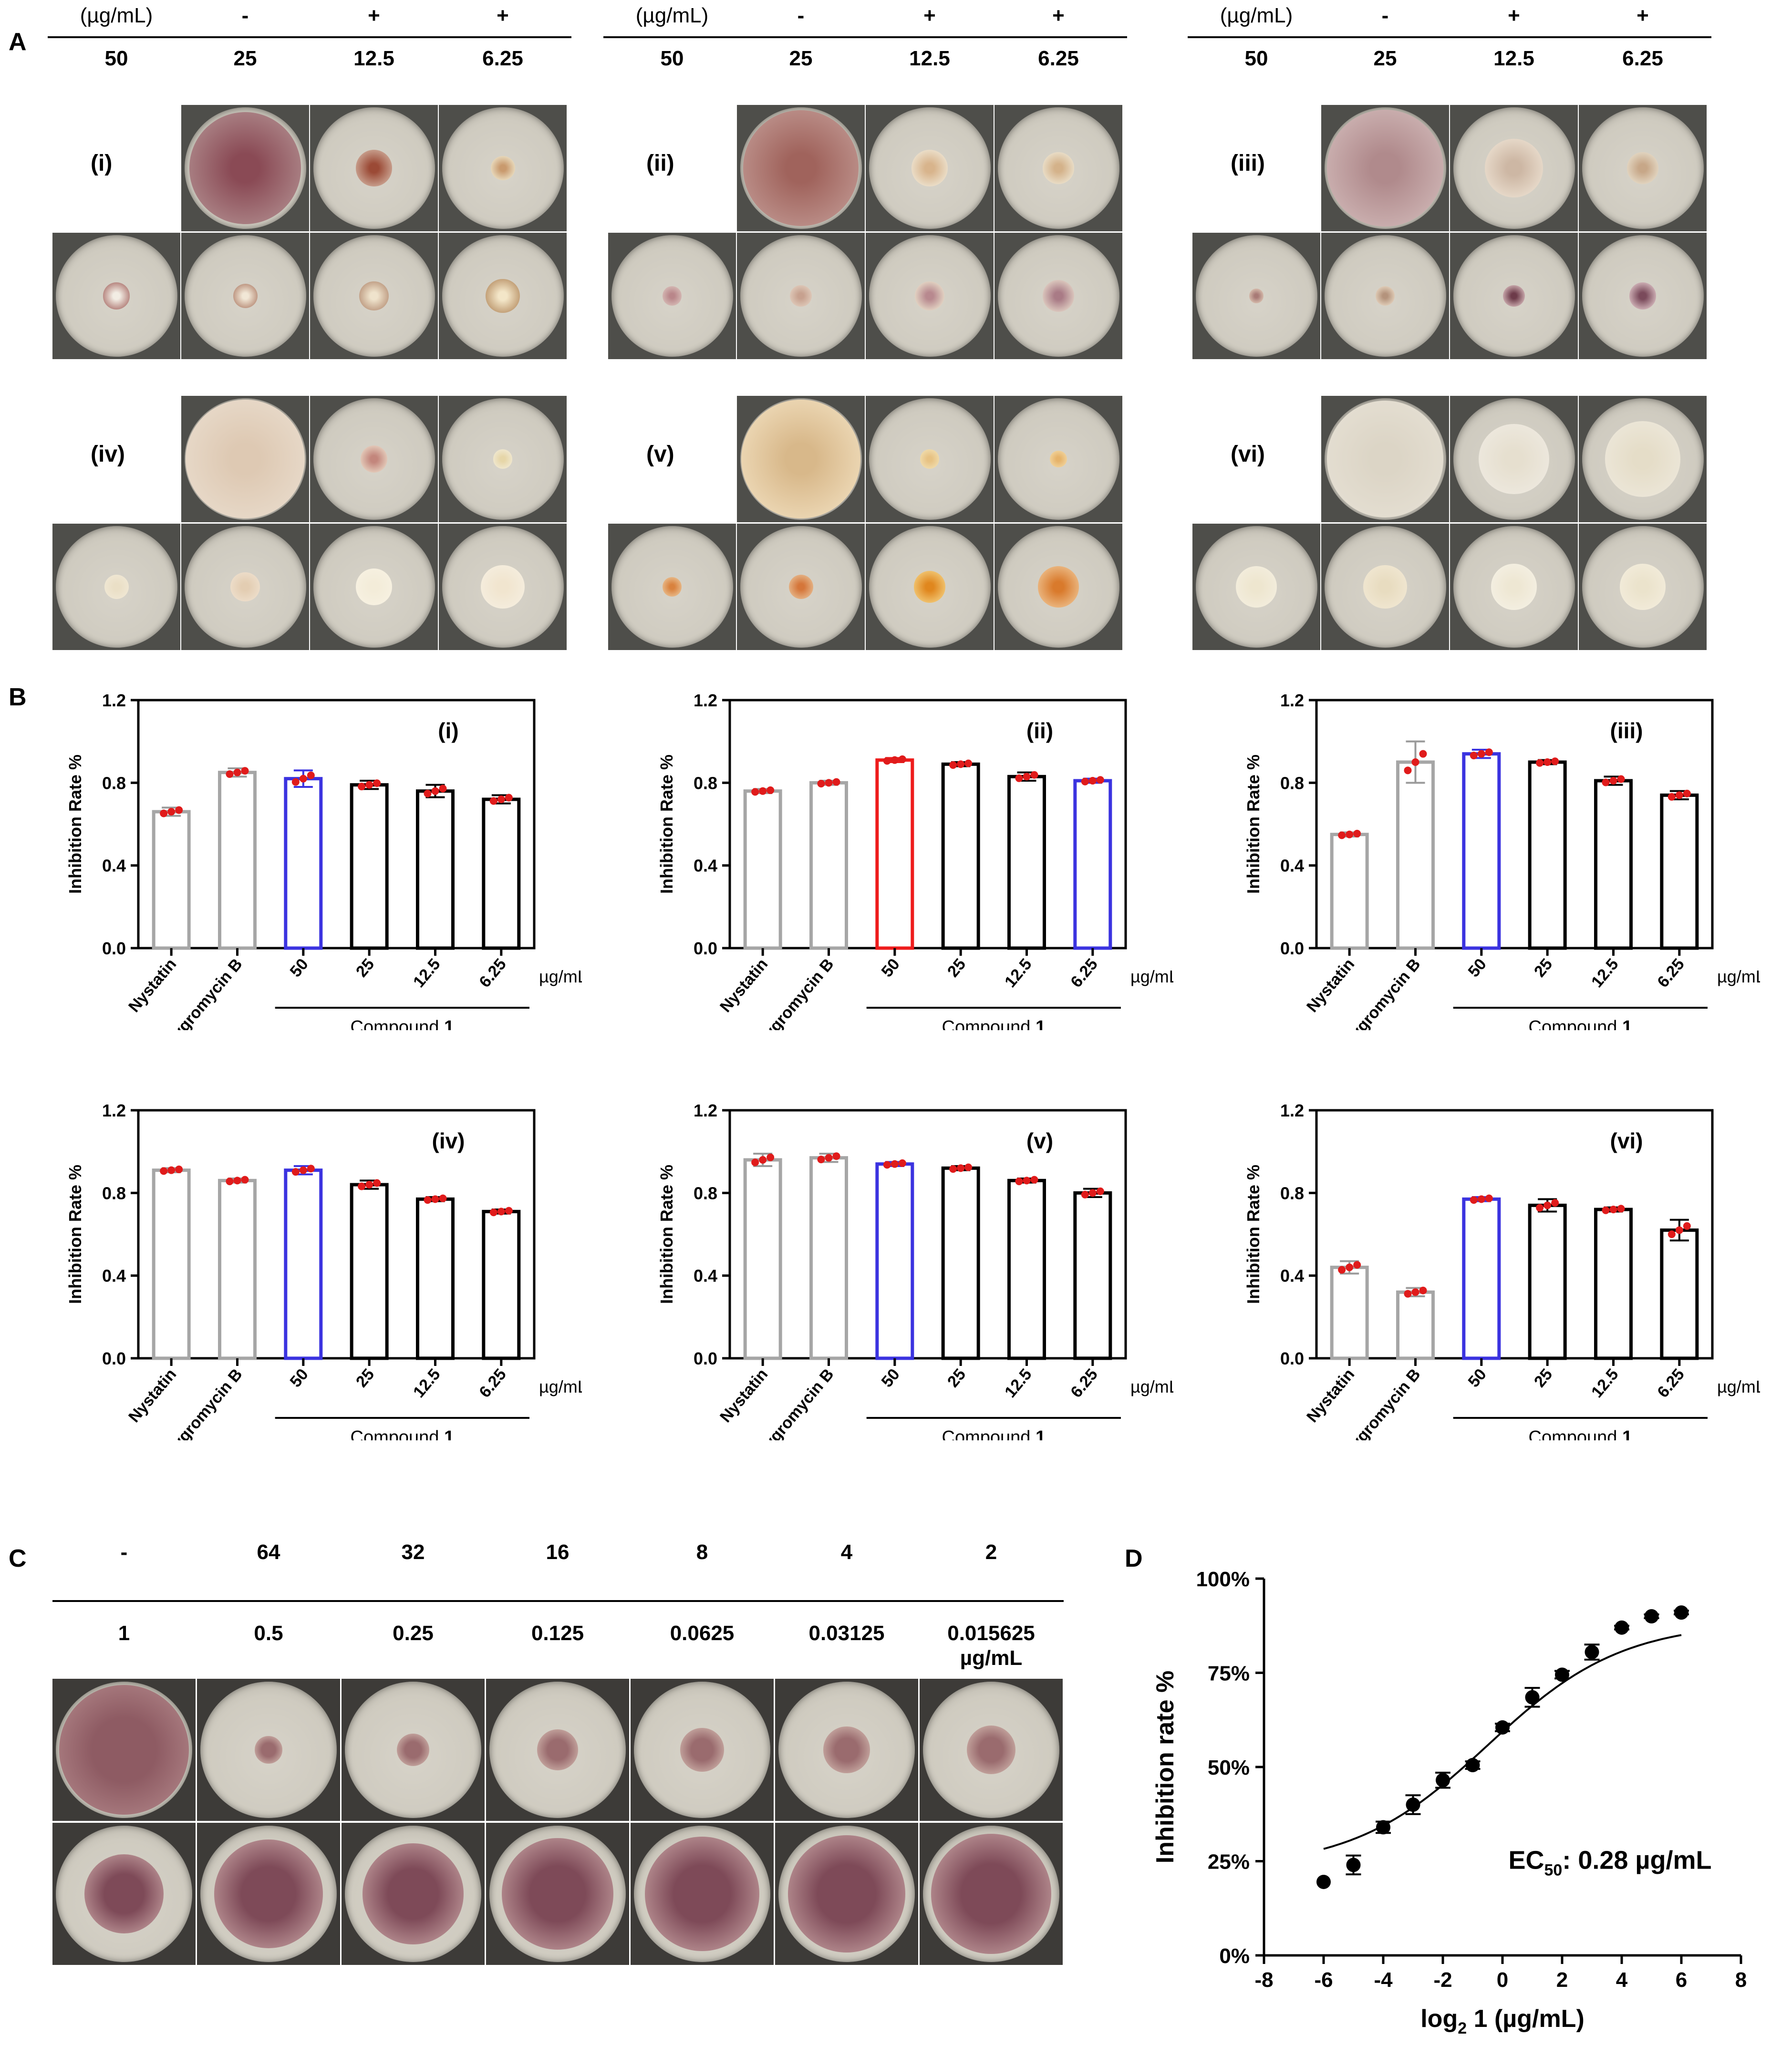  I want to click on category-label: 50, so click(890, 1378).